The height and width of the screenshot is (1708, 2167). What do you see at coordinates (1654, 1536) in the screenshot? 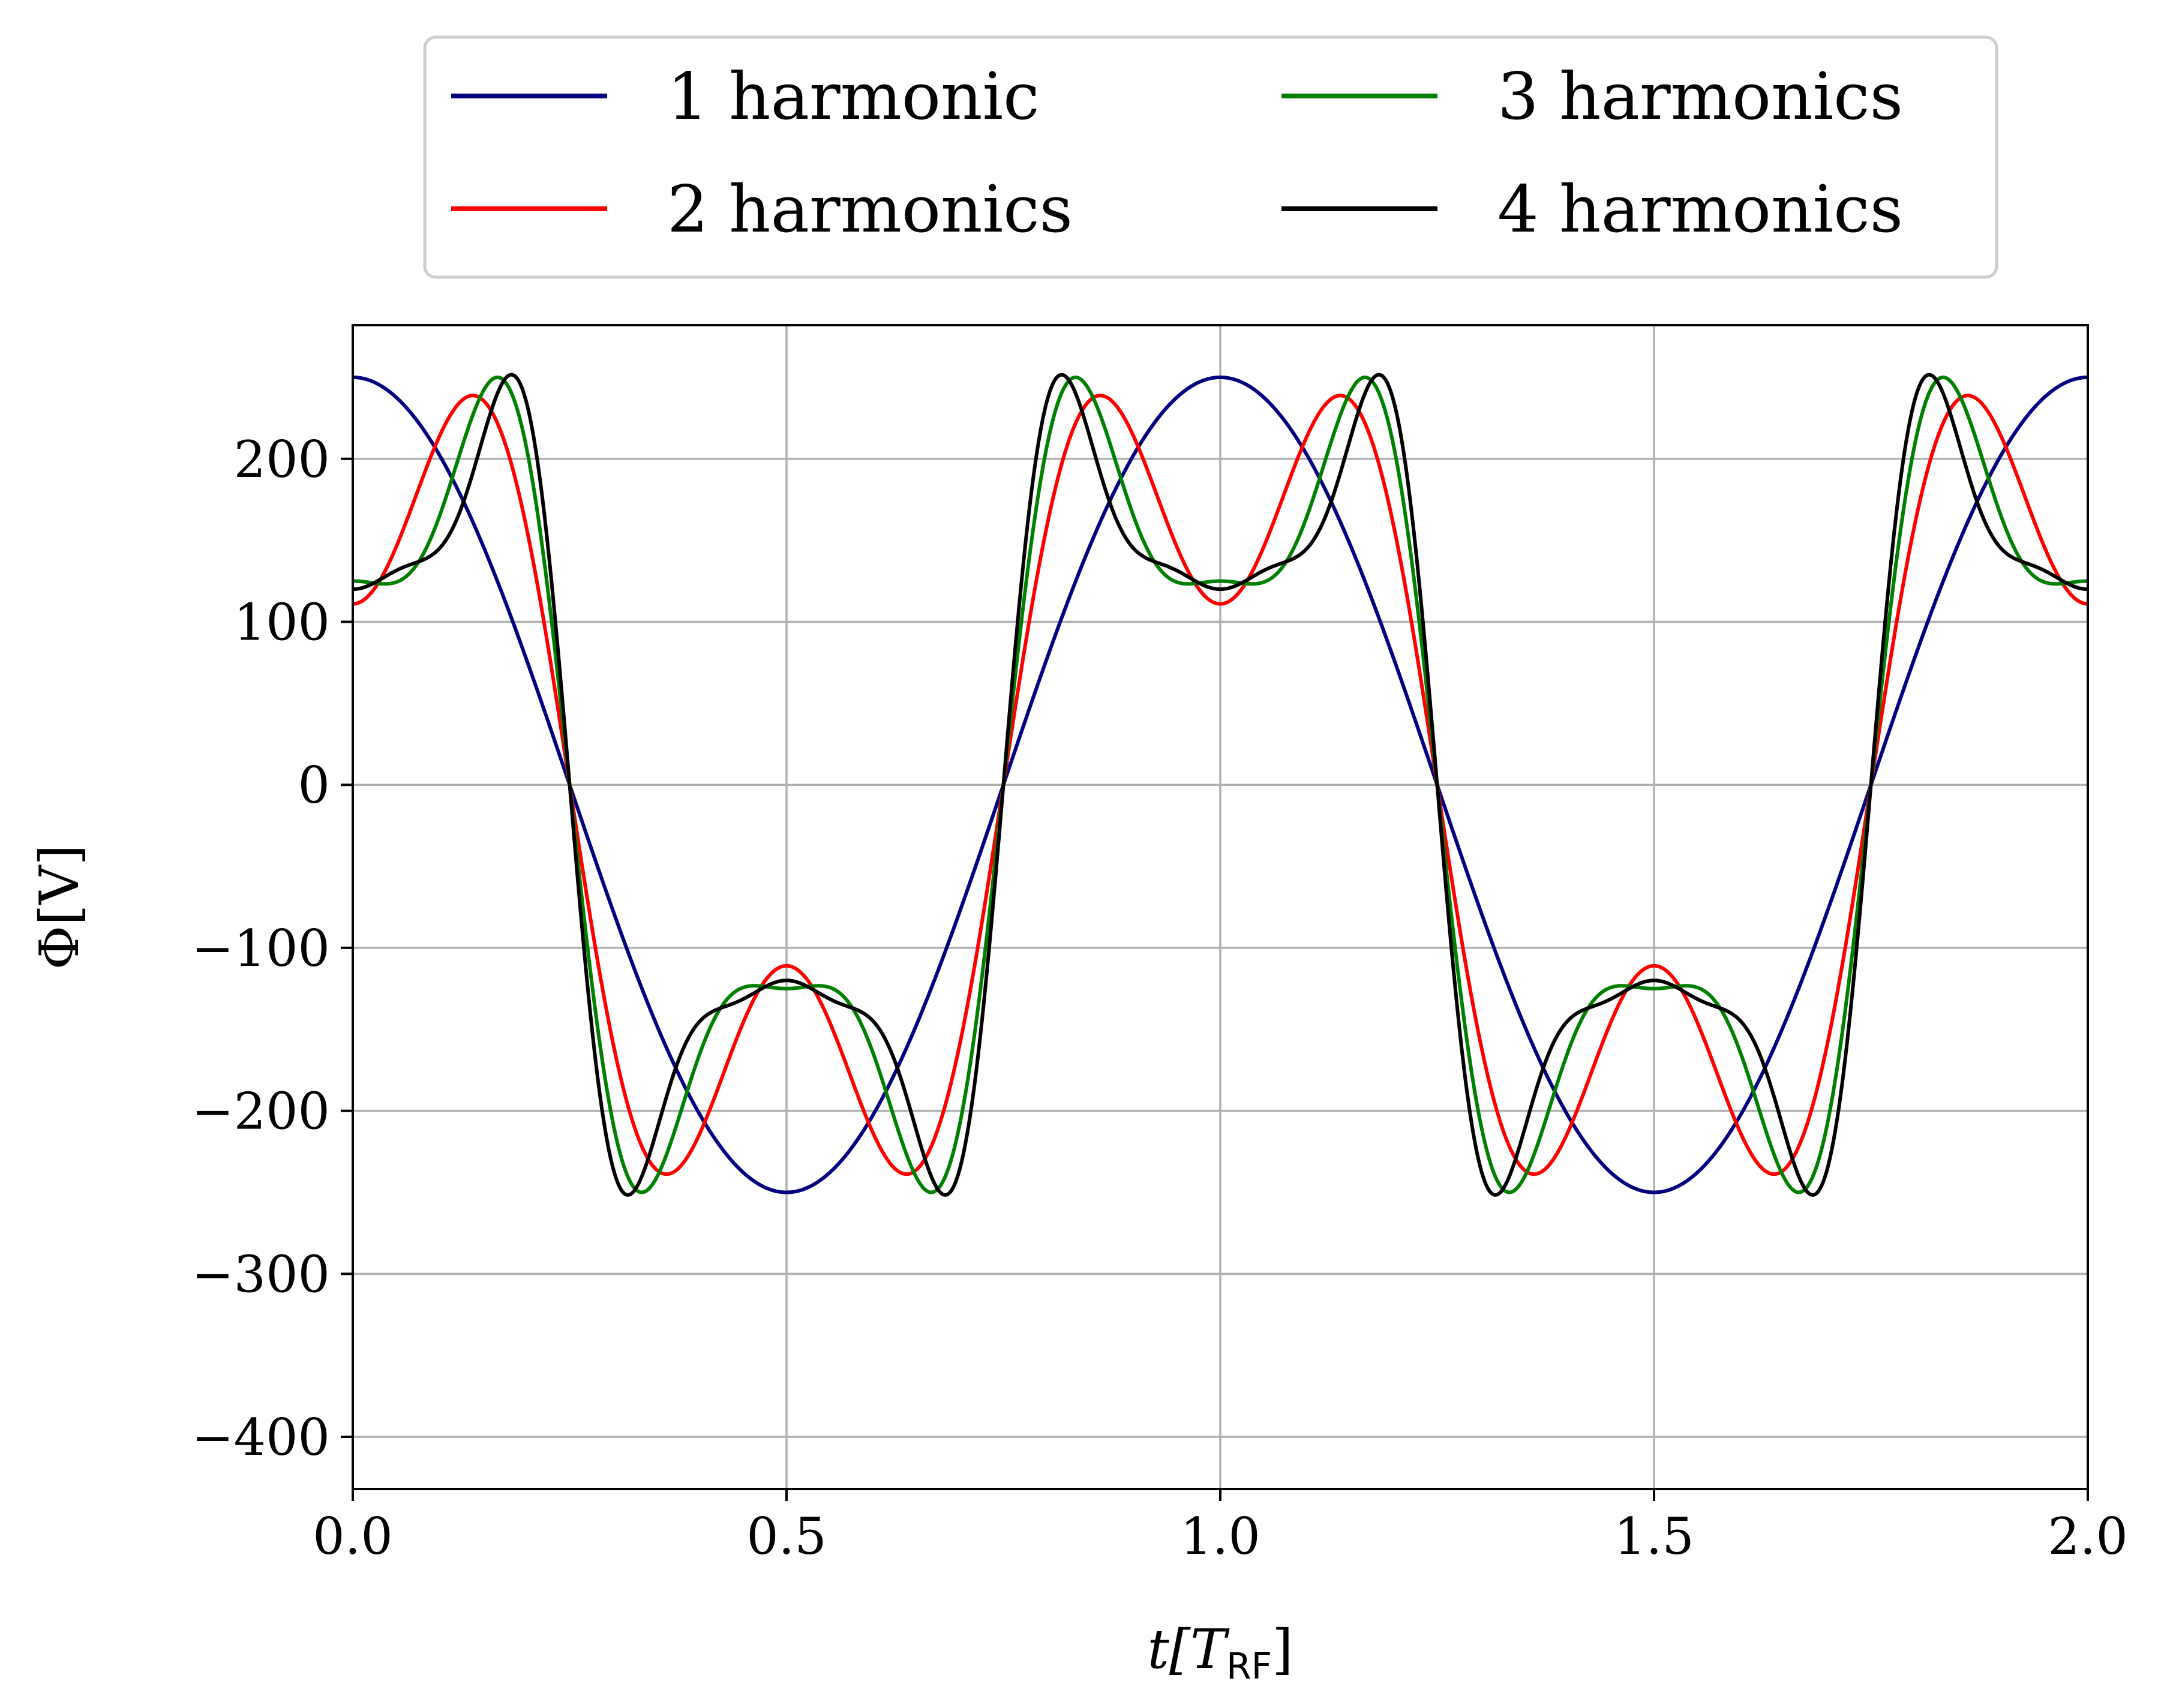
I see `x-tick-label: 1.5` at bounding box center [1654, 1536].